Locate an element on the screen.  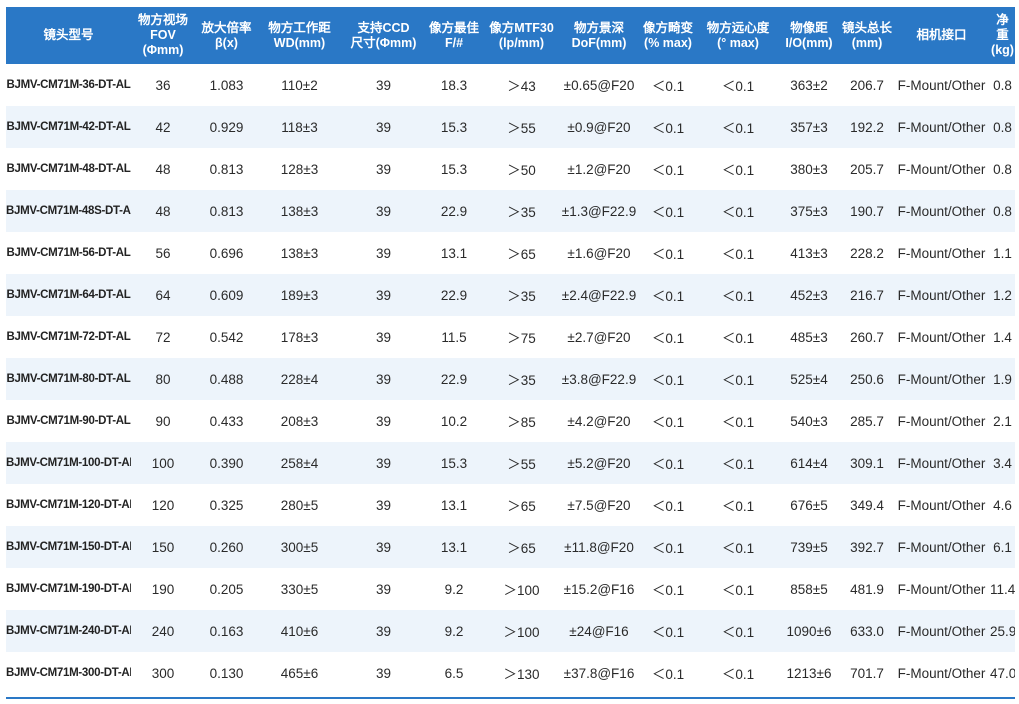
spec-cell: 410±6 is located at coordinates (299, 631).